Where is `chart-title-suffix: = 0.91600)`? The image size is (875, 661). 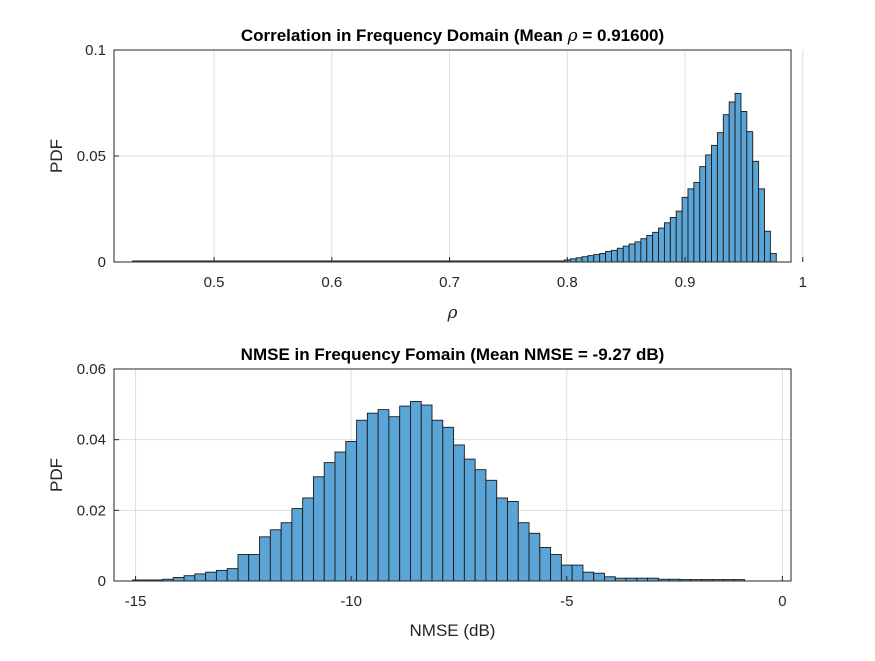
chart-title-suffix: = 0.91600) is located at coordinates (621, 35).